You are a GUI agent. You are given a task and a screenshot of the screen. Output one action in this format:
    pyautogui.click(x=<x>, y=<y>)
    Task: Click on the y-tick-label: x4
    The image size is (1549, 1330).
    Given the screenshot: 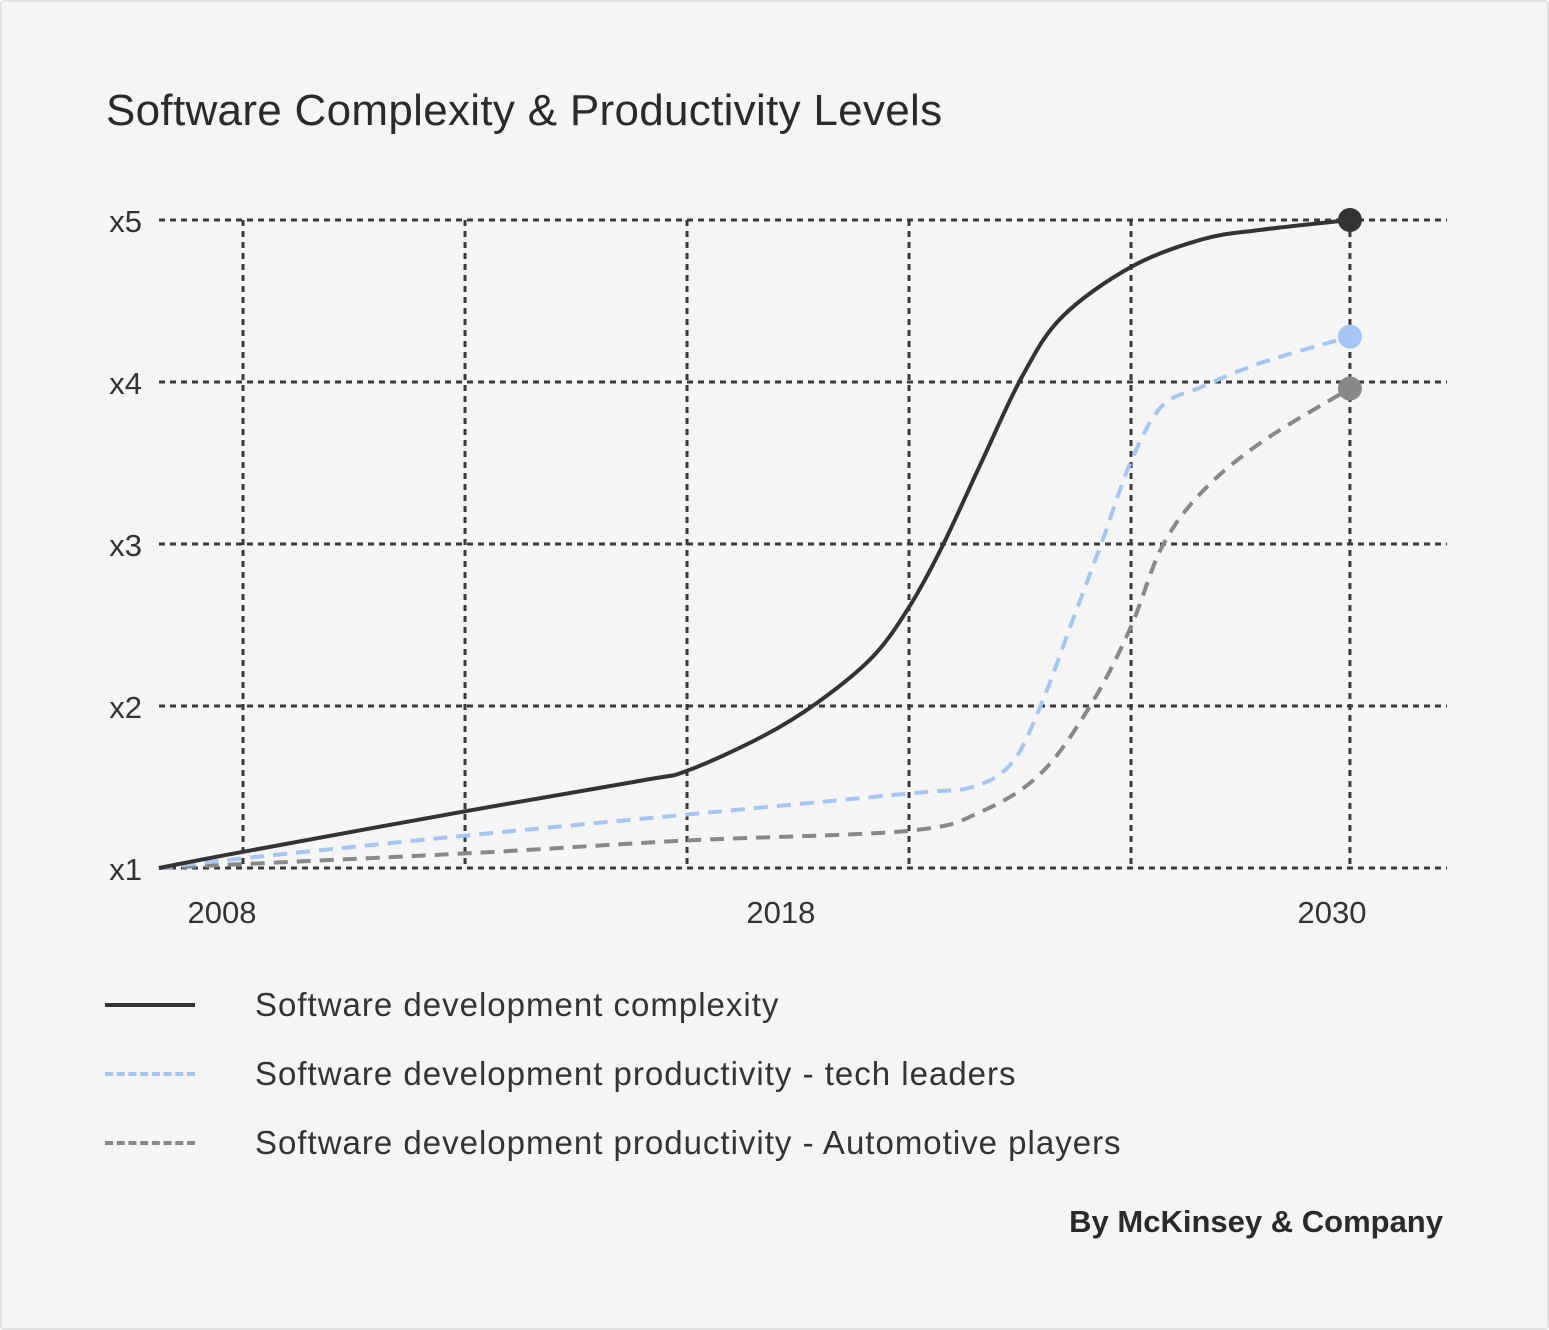 What is the action you would take?
    pyautogui.click(x=125, y=383)
    